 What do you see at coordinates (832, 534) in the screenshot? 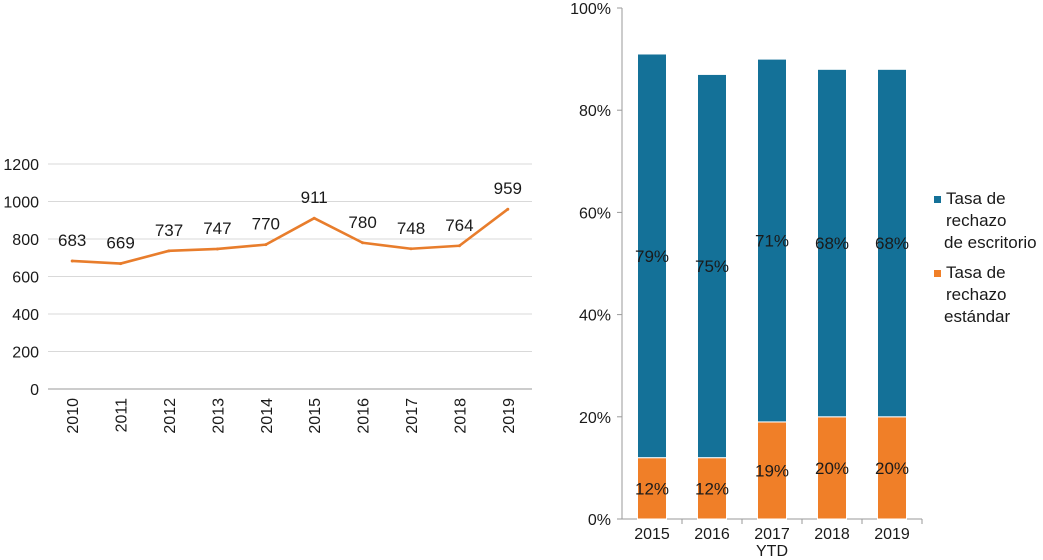
I see `bar-x-tick-label: 2018` at bounding box center [832, 534].